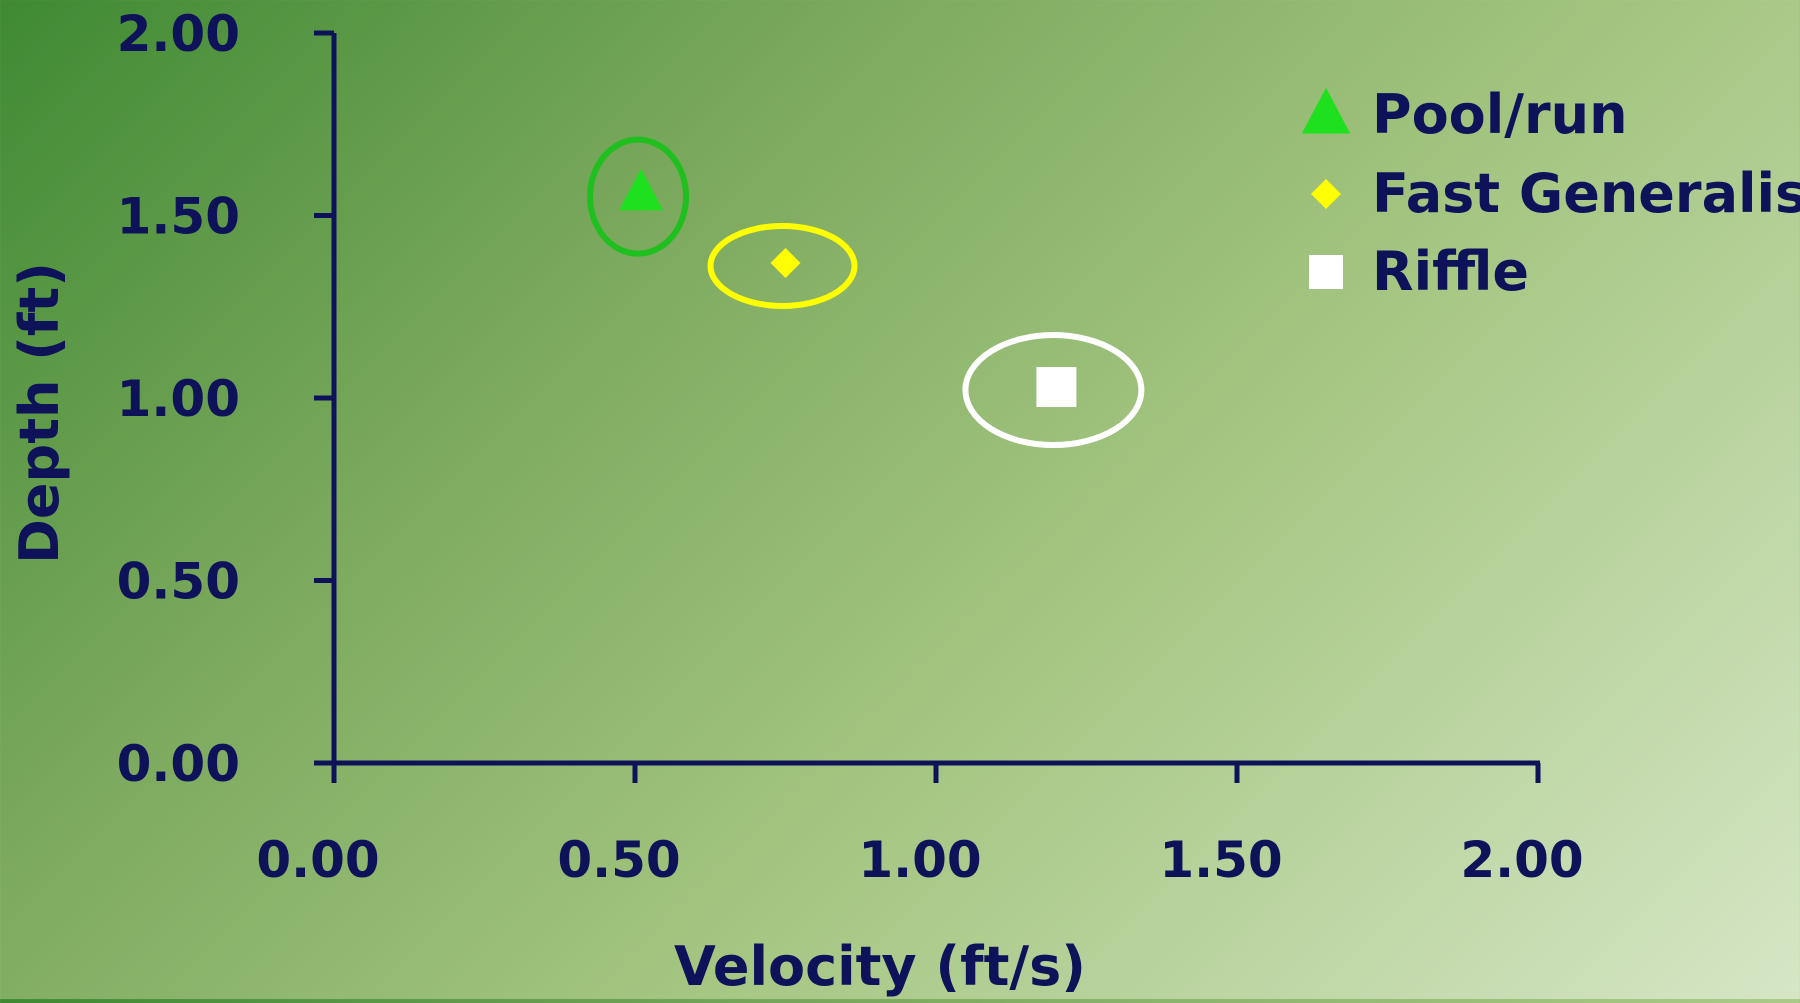 This screenshot has height=1003, width=1800. What do you see at coordinates (178, 764) in the screenshot?
I see `y-tick-label: 0.00` at bounding box center [178, 764].